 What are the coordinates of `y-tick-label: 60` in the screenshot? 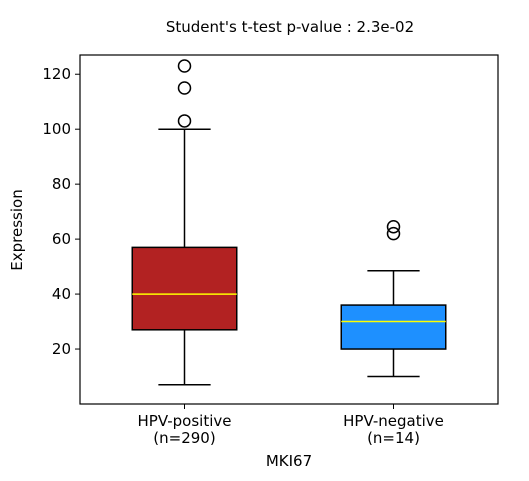 It's located at (61, 239).